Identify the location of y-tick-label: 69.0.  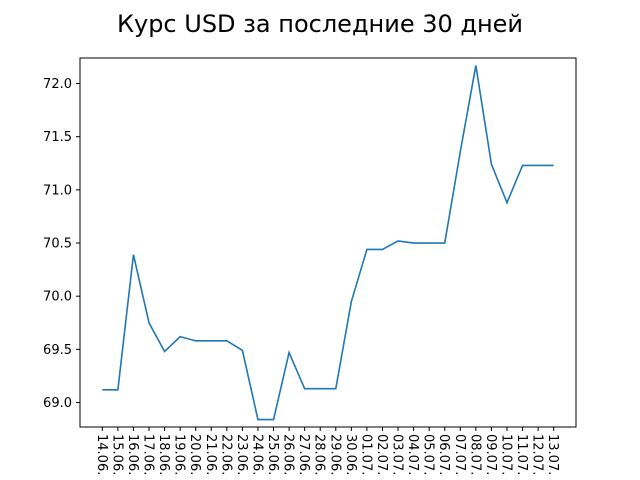
(57, 403).